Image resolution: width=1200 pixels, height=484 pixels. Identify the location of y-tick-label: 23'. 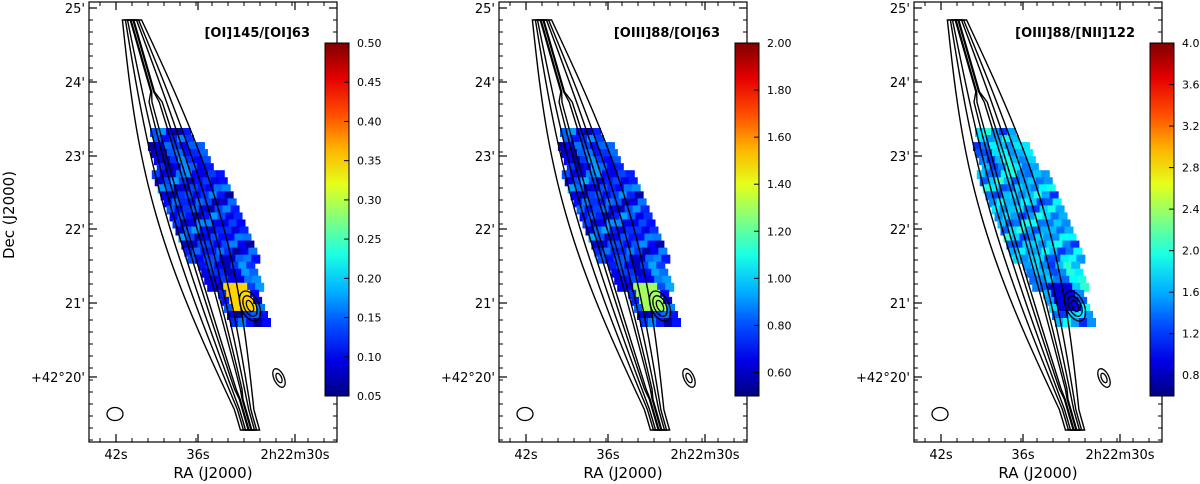
(75, 157).